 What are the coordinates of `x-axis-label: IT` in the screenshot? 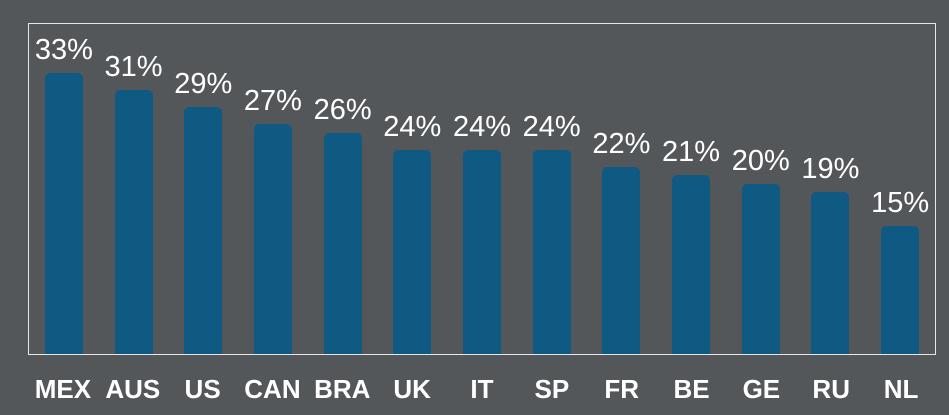 It's located at (482, 389).